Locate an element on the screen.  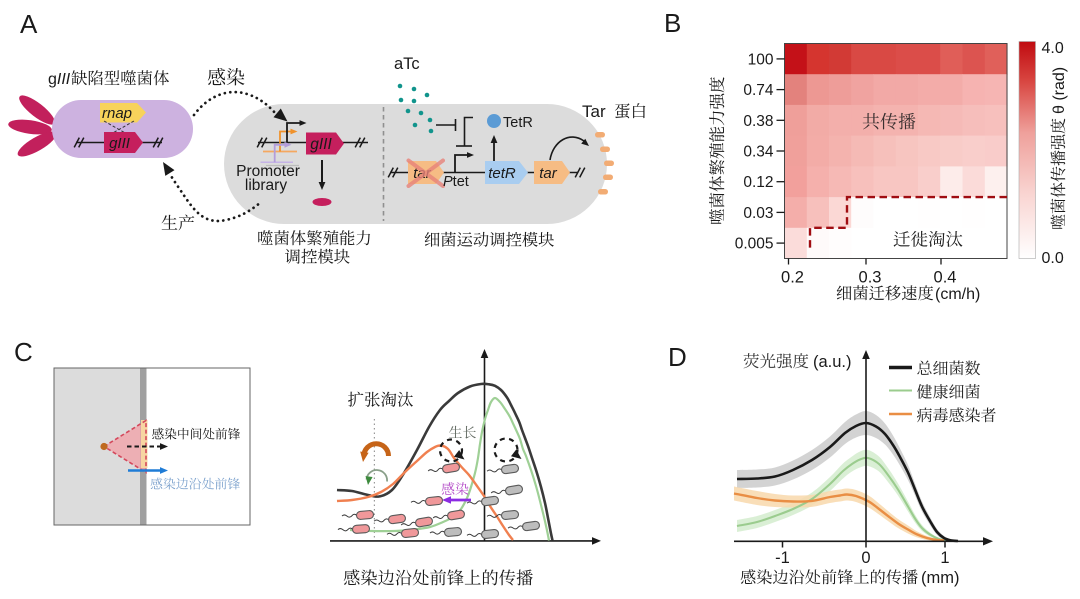
svg-text: A is located at coordinates (29, 24).